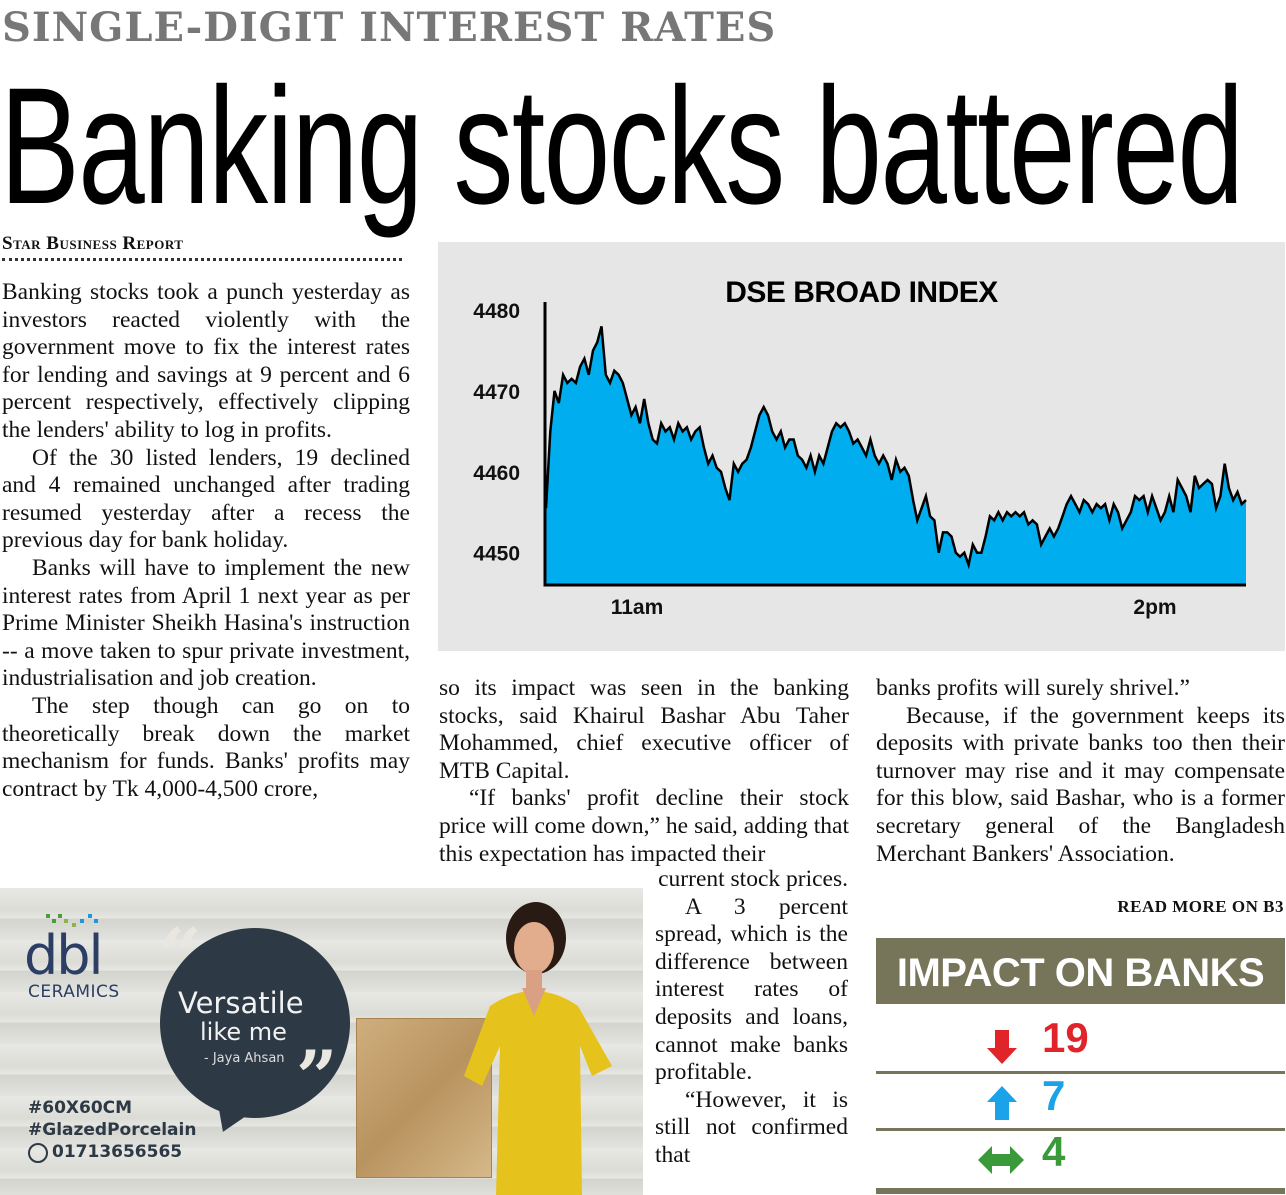 The image size is (1286, 1195). What do you see at coordinates (244, 1058) in the screenshot?
I see `ad-attribution: - Jaya Ahsan` at bounding box center [244, 1058].